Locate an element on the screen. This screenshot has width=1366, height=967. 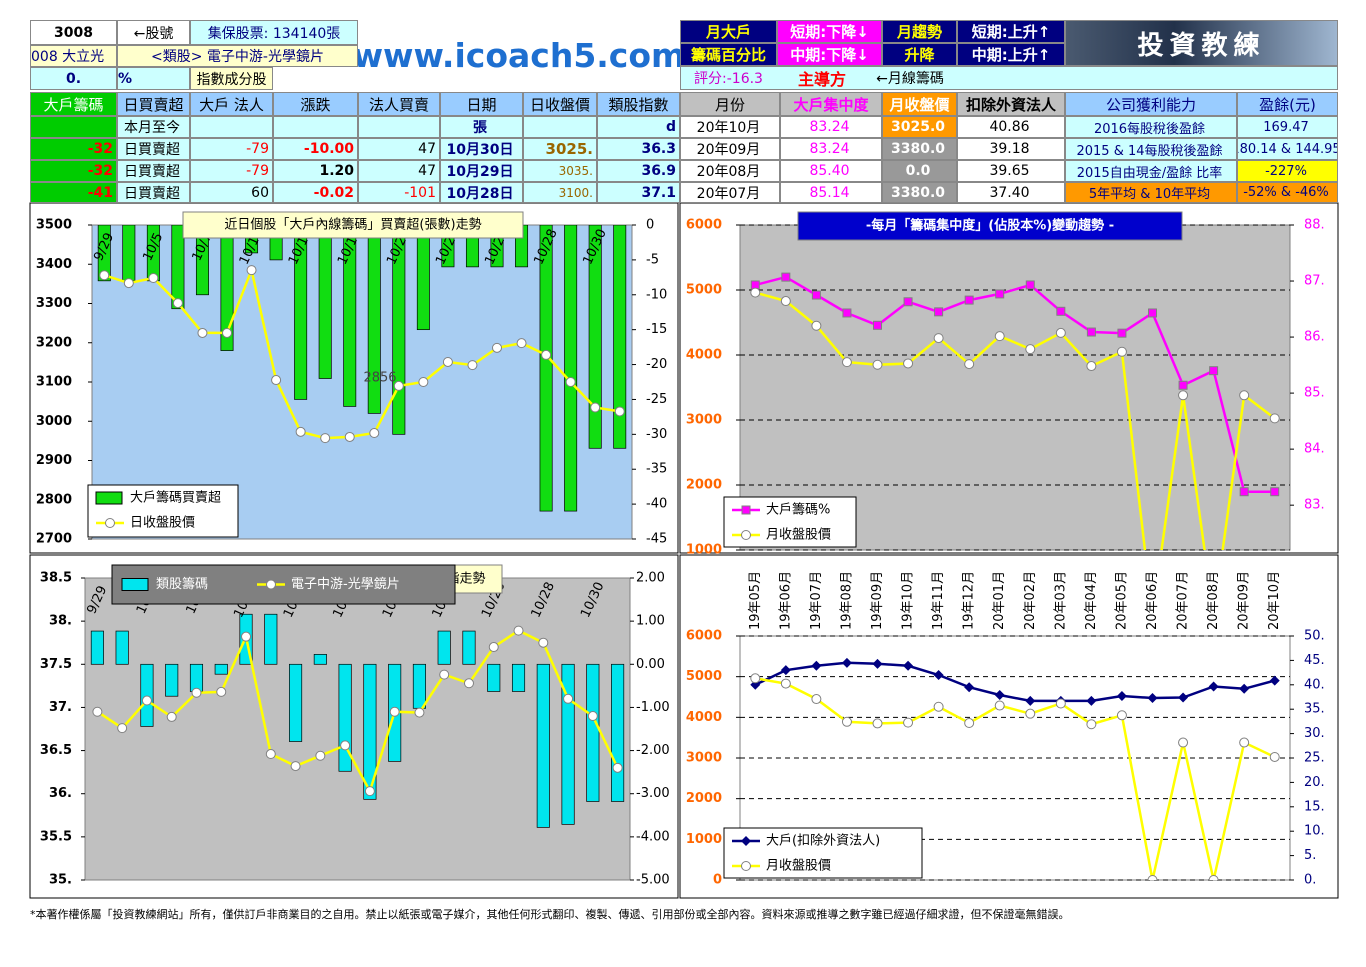
table-cell: 20年07月 is located at coordinates (730, 192).